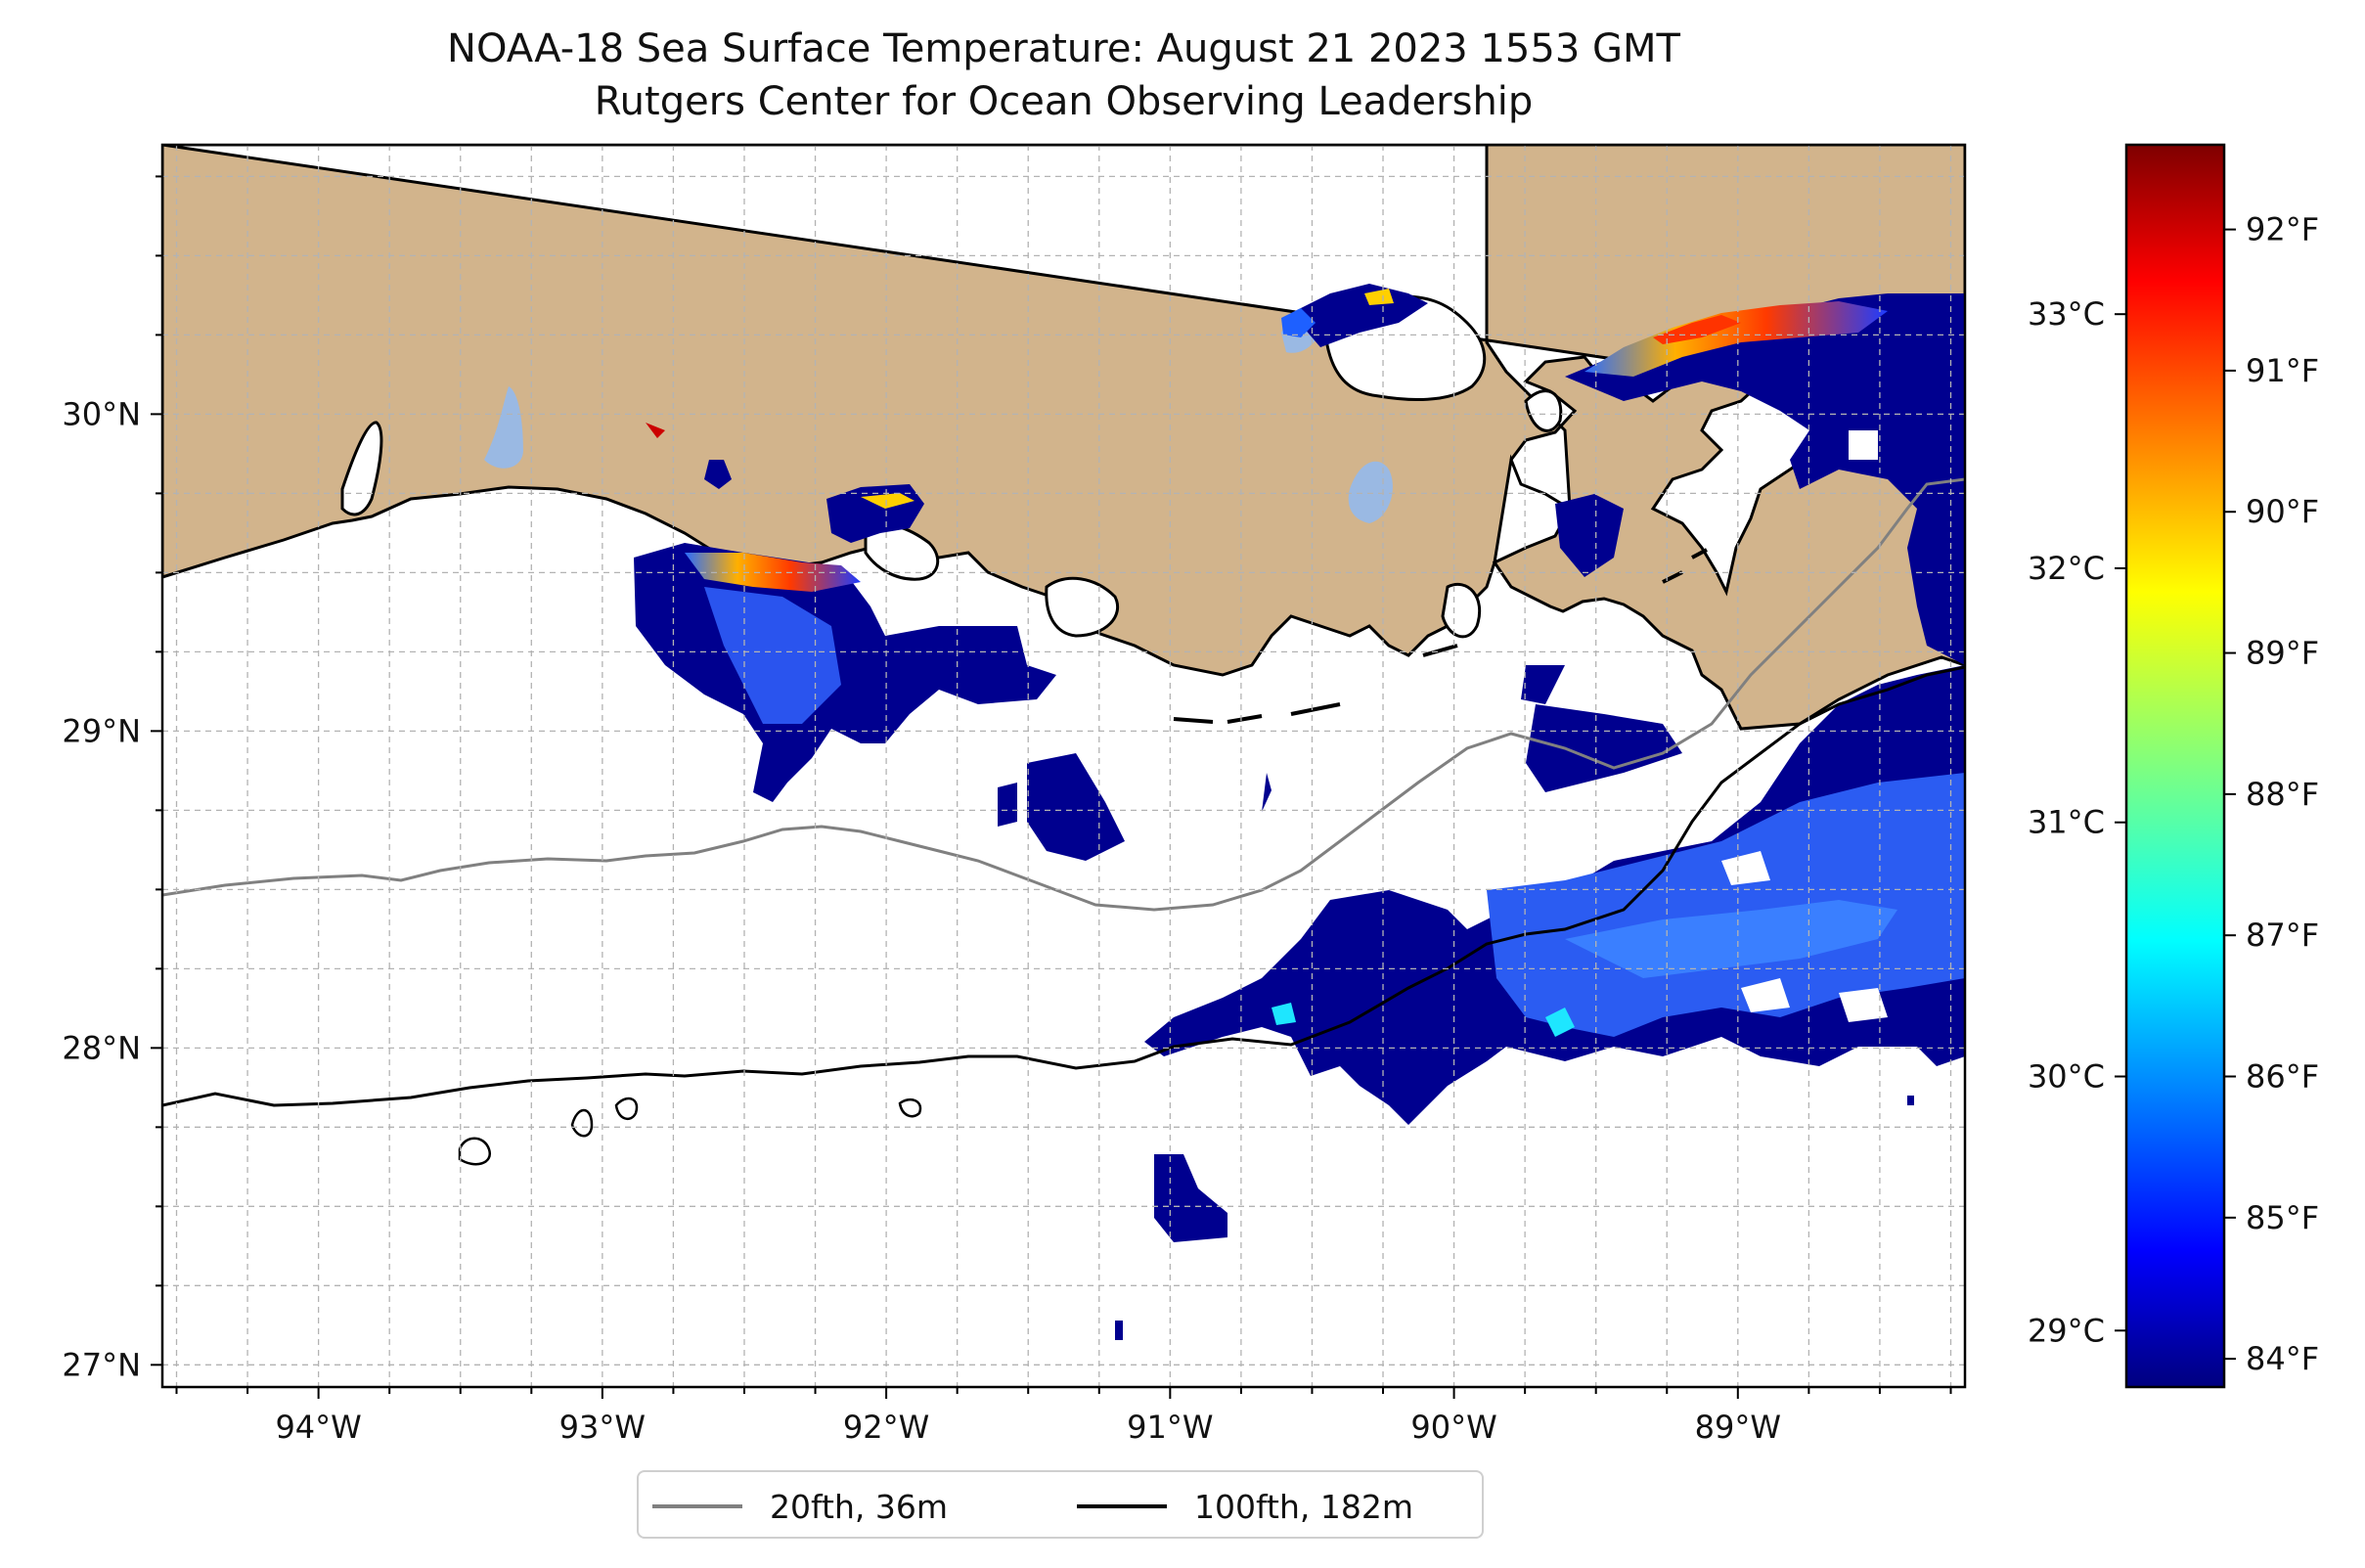  I want to click on lon-tick-label: 92°W, so click(886, 1427).